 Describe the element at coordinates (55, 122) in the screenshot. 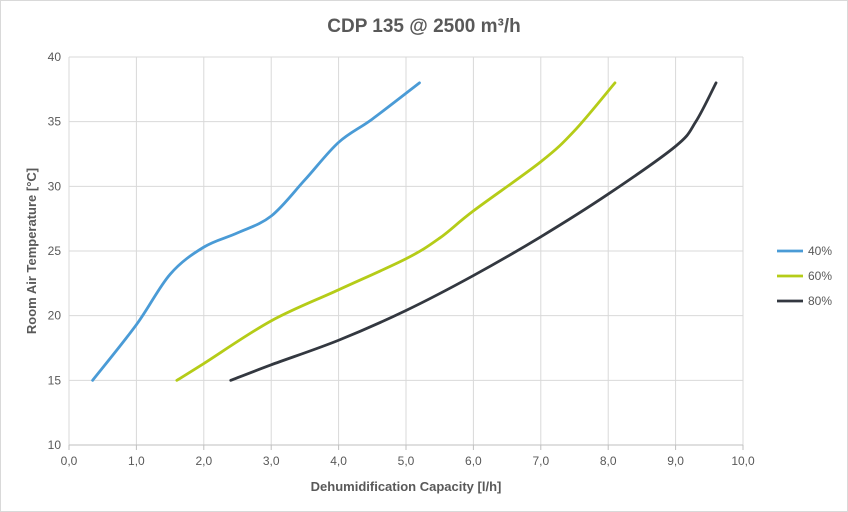

I see `y-tick-label: 35` at that location.